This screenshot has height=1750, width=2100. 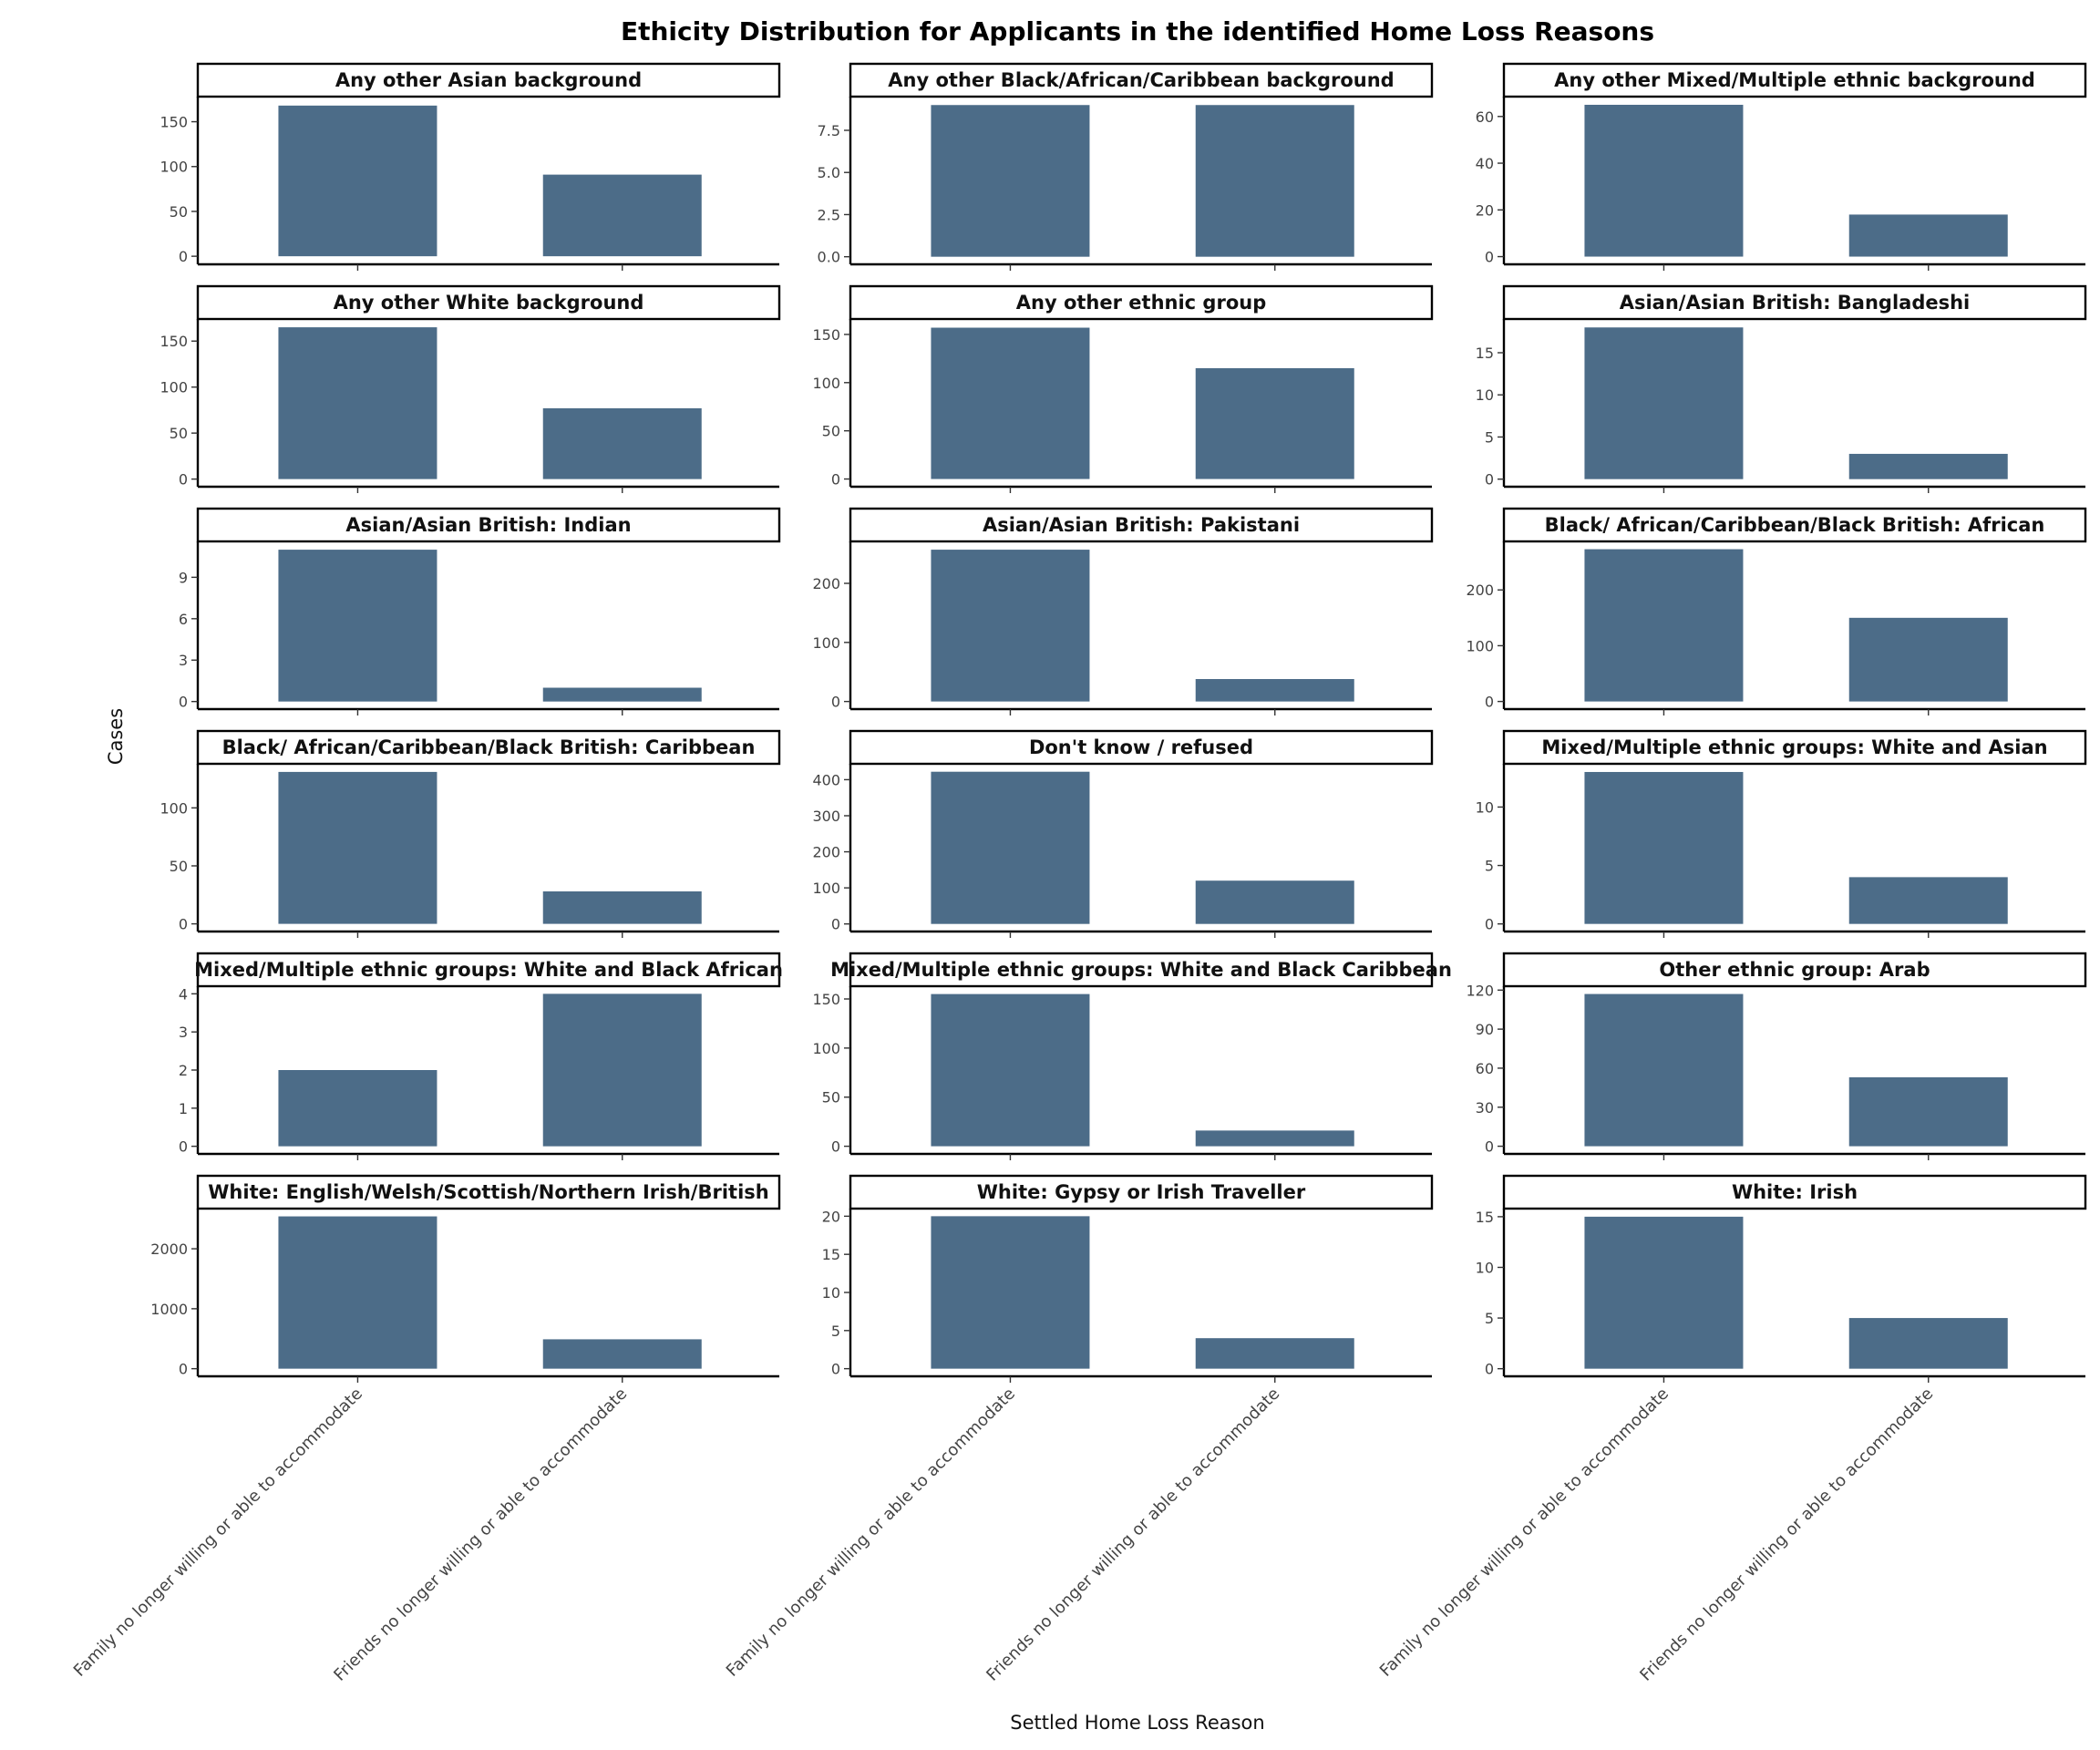 I want to click on facet-panel: Asian/Asian British: Bangladeshi 0 5 10 15, so click(x=1782, y=388).